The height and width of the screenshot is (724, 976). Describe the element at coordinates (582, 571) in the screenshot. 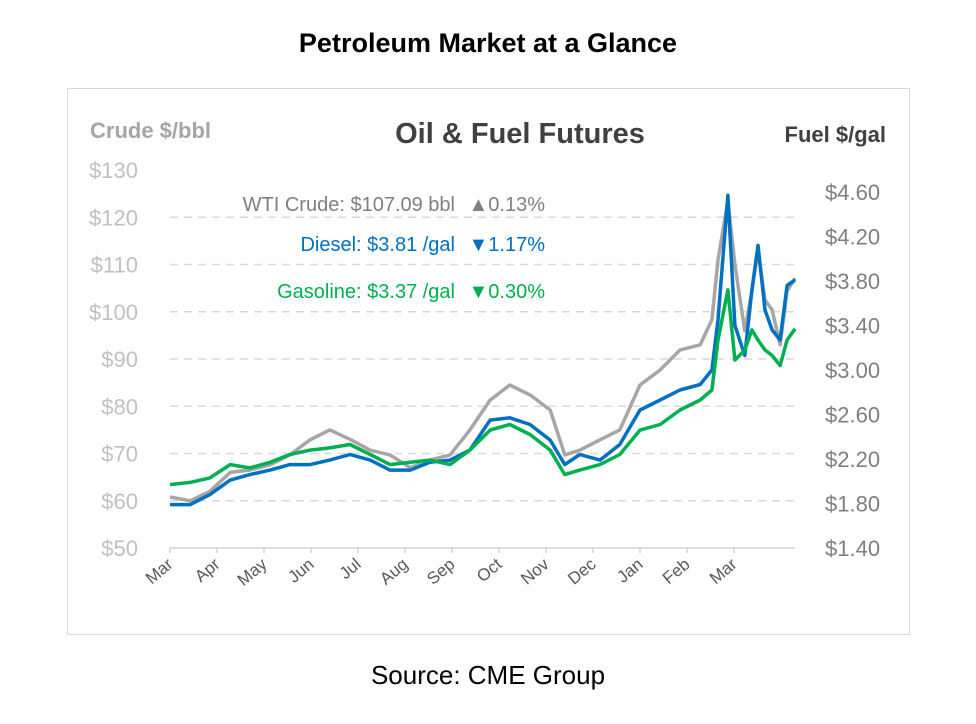

I see `x-tick-label: Dec` at that location.